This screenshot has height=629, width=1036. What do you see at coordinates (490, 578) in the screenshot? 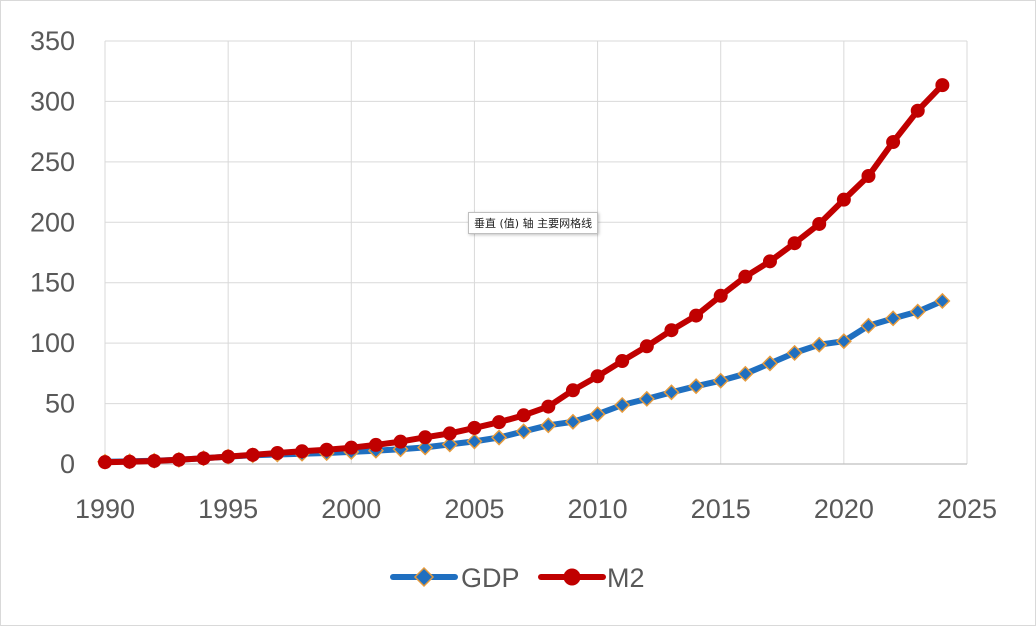
I see `legend-label-gdp: GDP` at bounding box center [490, 578].